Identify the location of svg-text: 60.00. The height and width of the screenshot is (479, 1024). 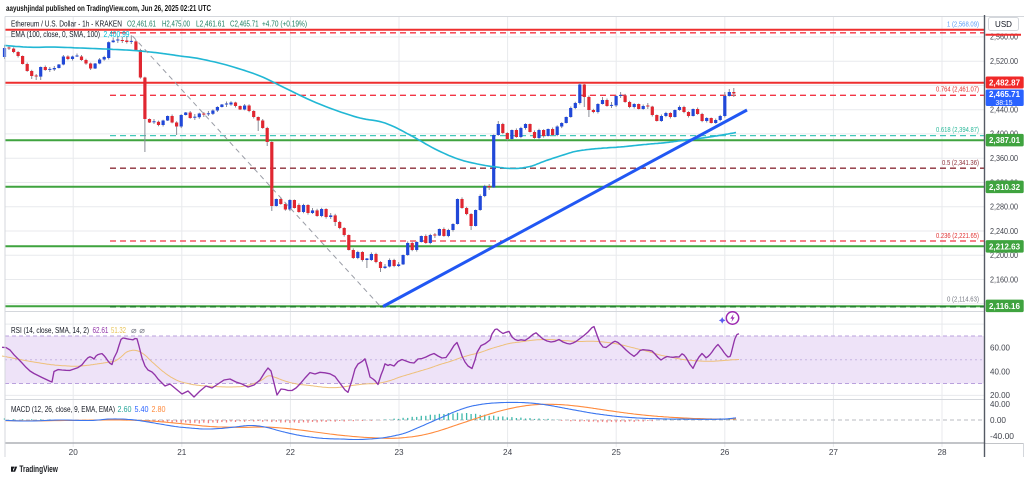
(1000, 348).